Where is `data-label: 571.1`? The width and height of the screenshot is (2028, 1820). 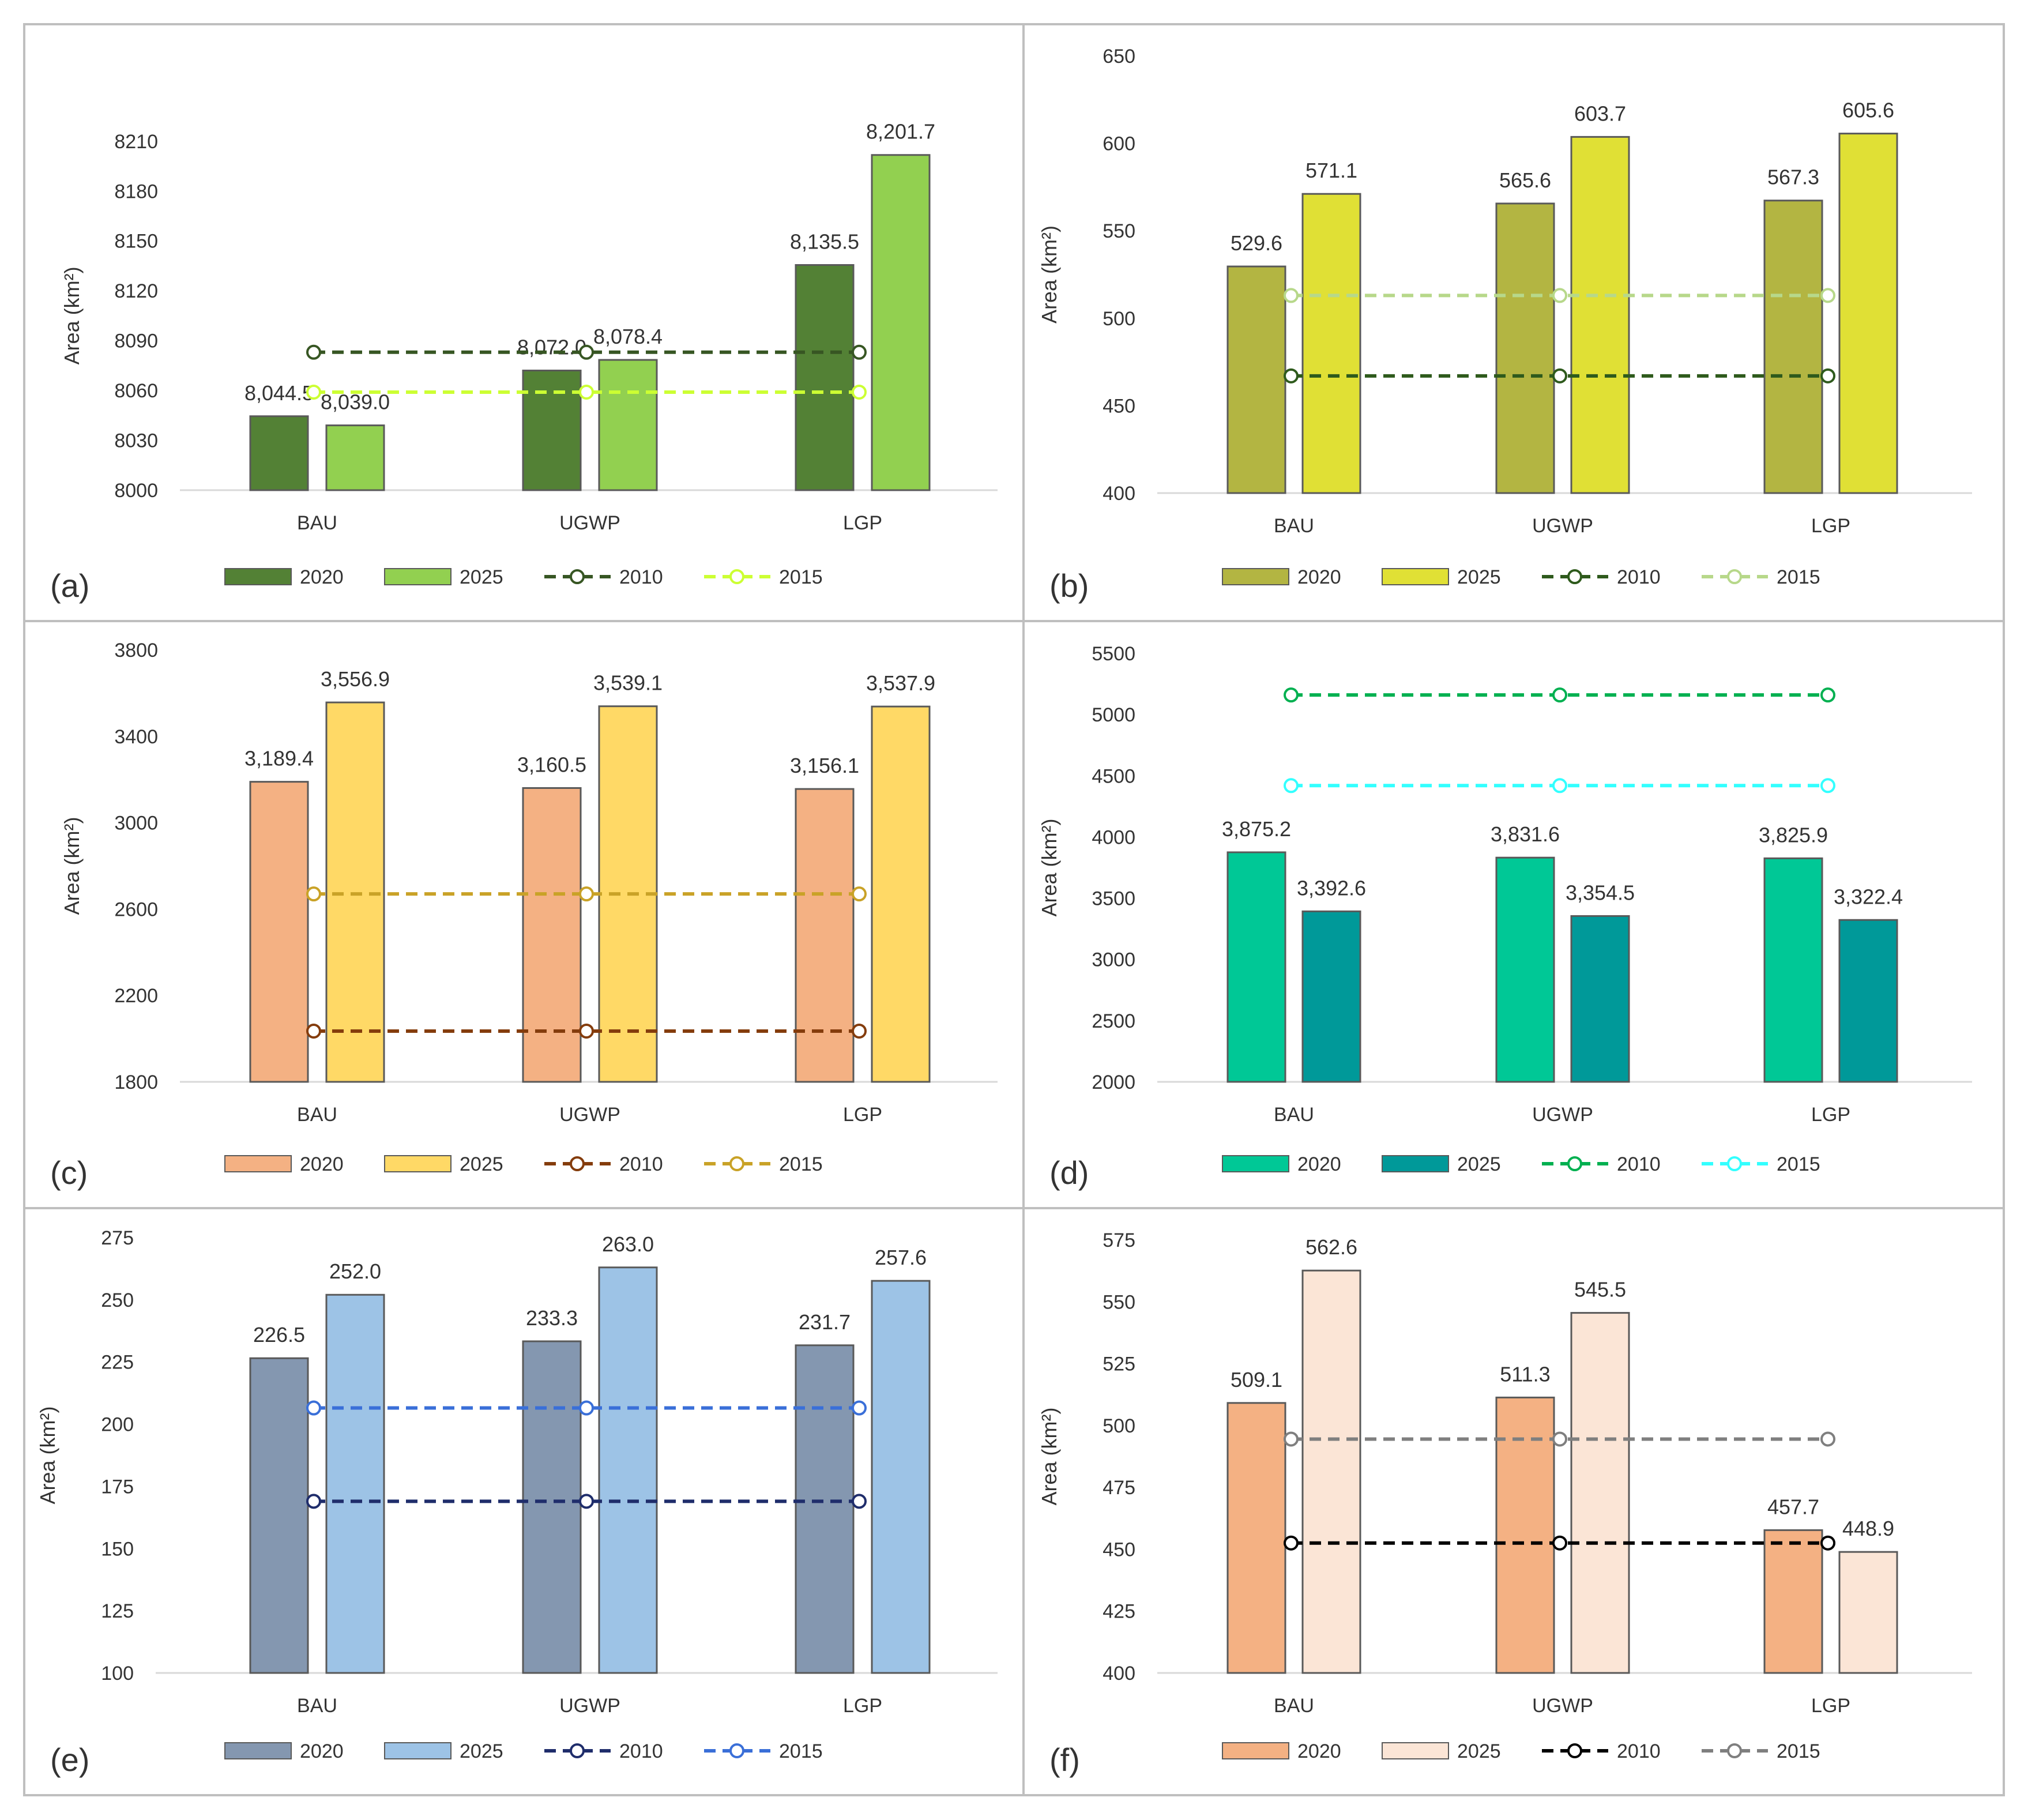
data-label: 571.1 is located at coordinates (1331, 171).